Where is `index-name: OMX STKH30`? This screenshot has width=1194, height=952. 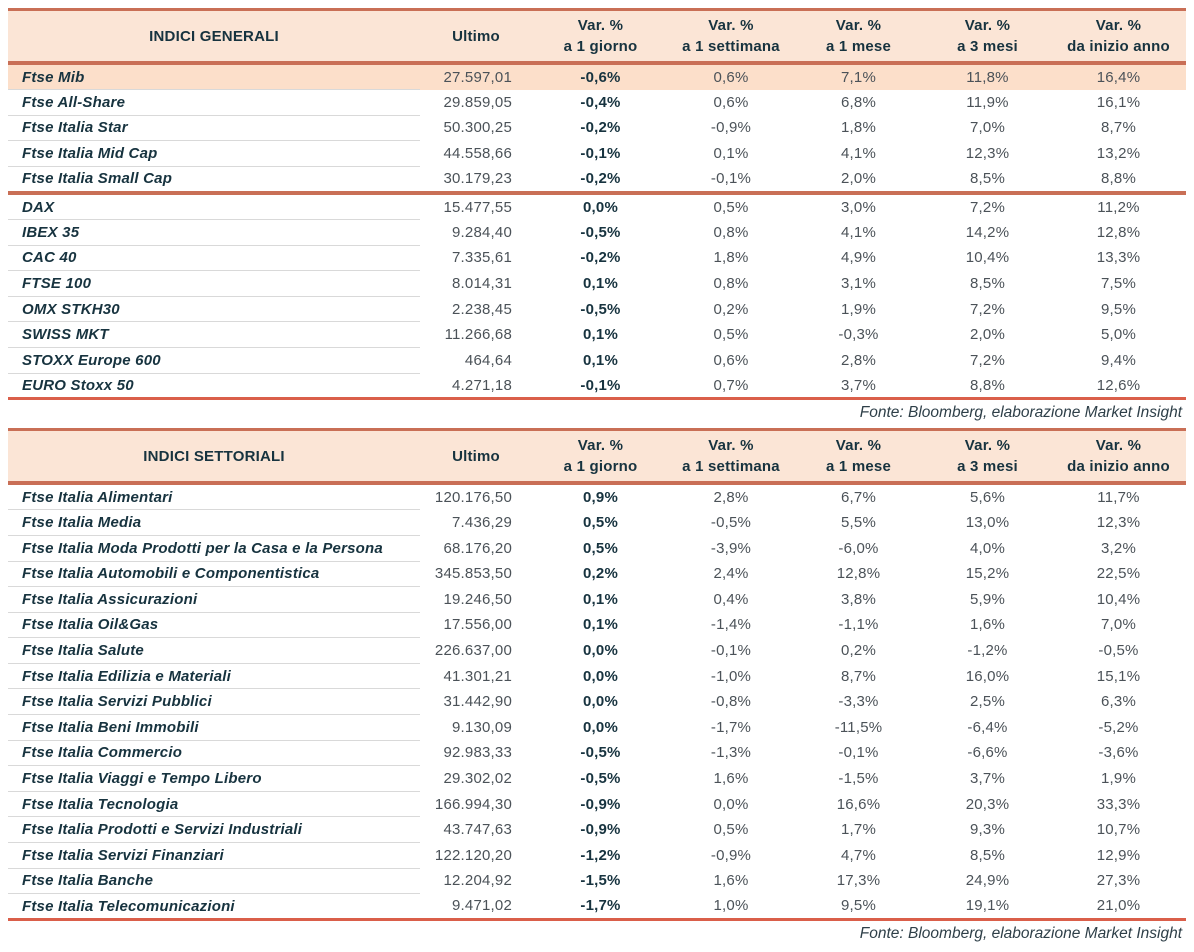 index-name: OMX STKH30 is located at coordinates (214, 309).